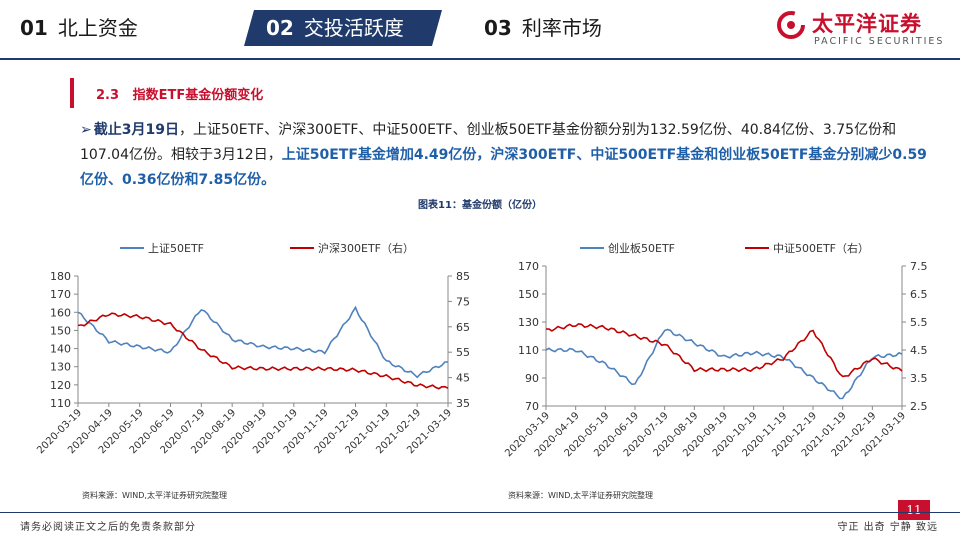 The image size is (960, 540). What do you see at coordinates (463, 301) in the screenshot?
I see `y-tick-label-right: 75` at bounding box center [463, 301].